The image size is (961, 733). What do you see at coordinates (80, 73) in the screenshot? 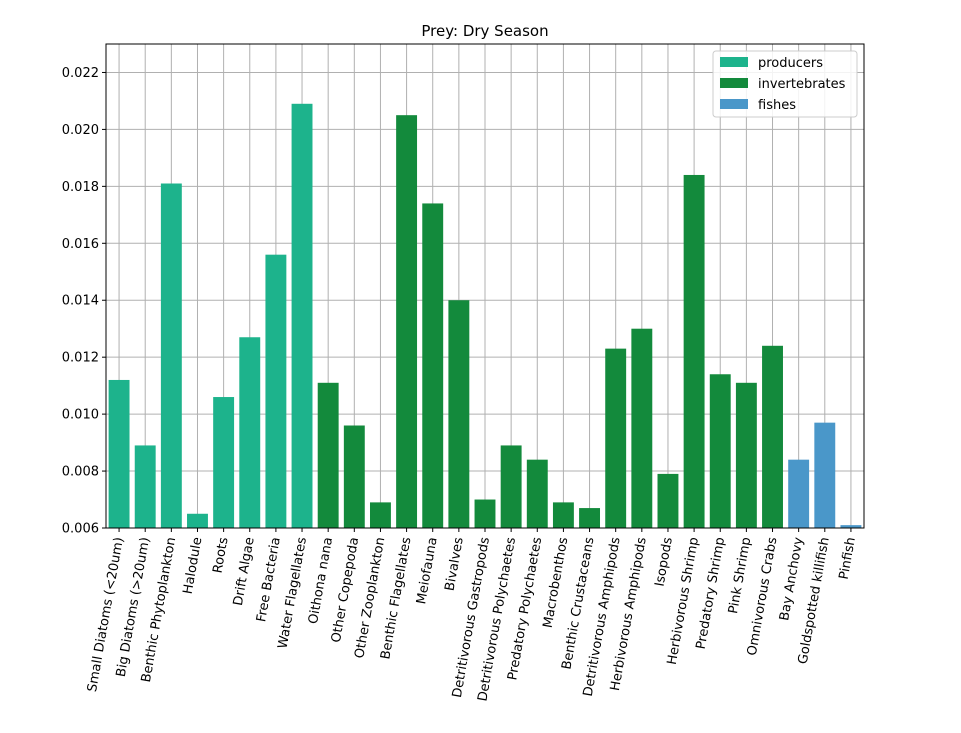
I see `y-tick-label: 0.022` at bounding box center [80, 73].